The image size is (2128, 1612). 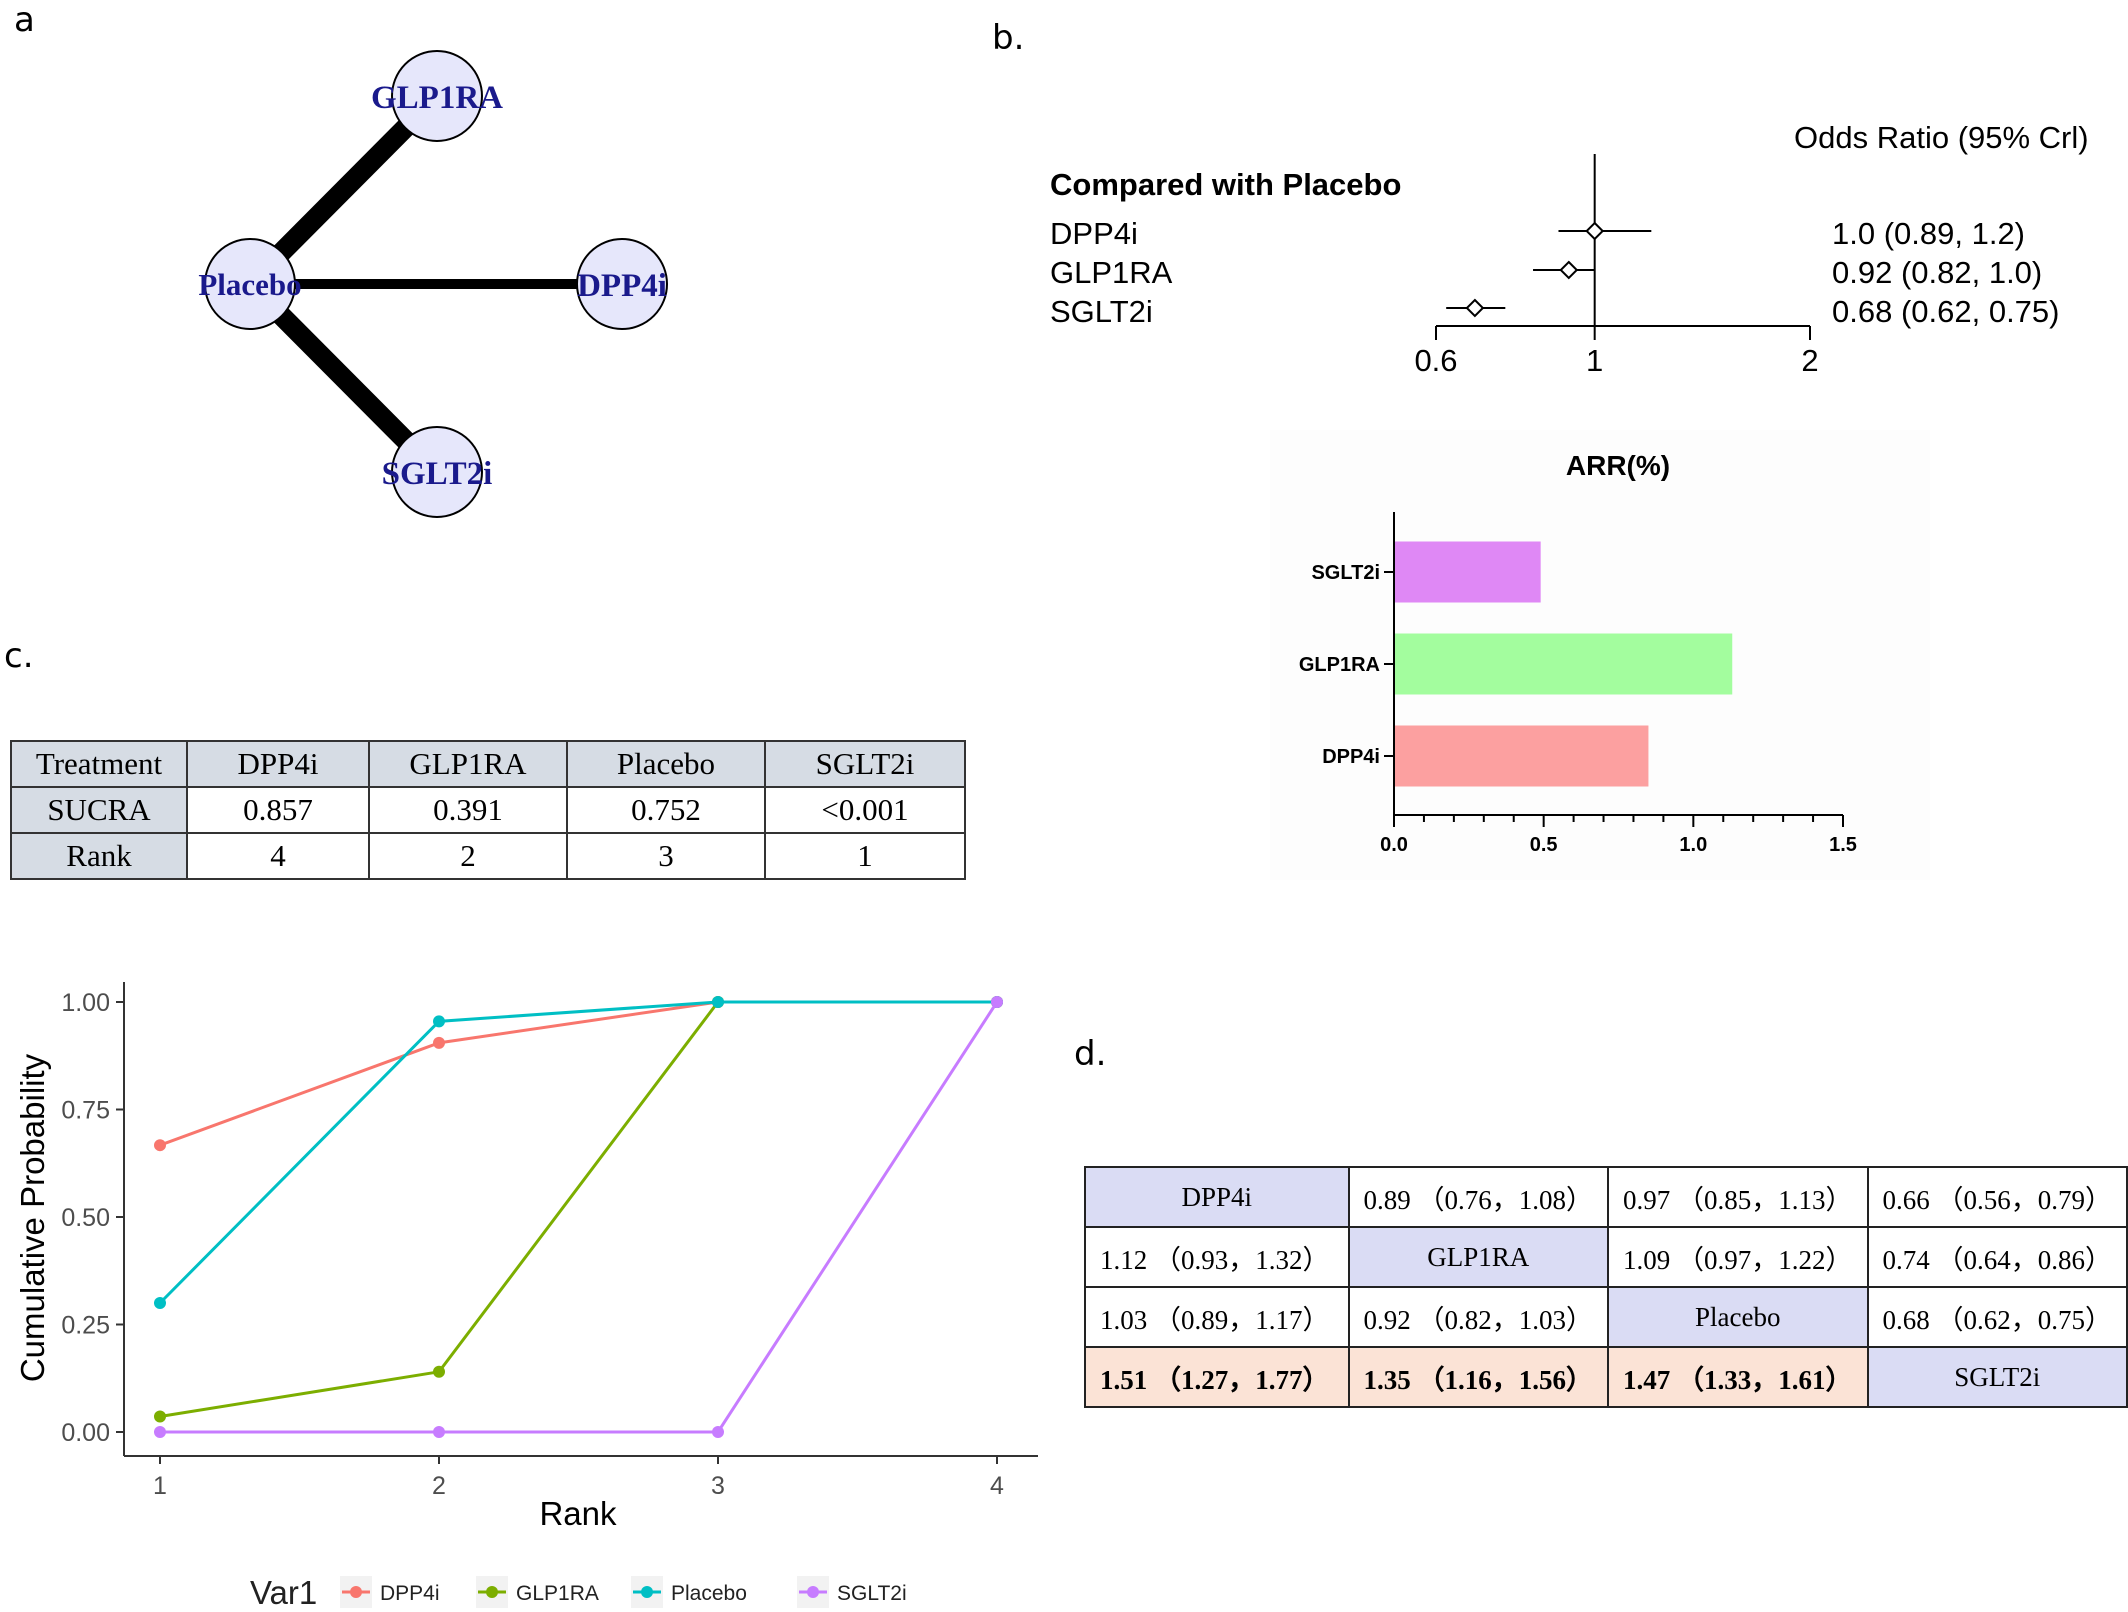 I want to click on x-tick-label: 0.6, so click(x=1435, y=360).